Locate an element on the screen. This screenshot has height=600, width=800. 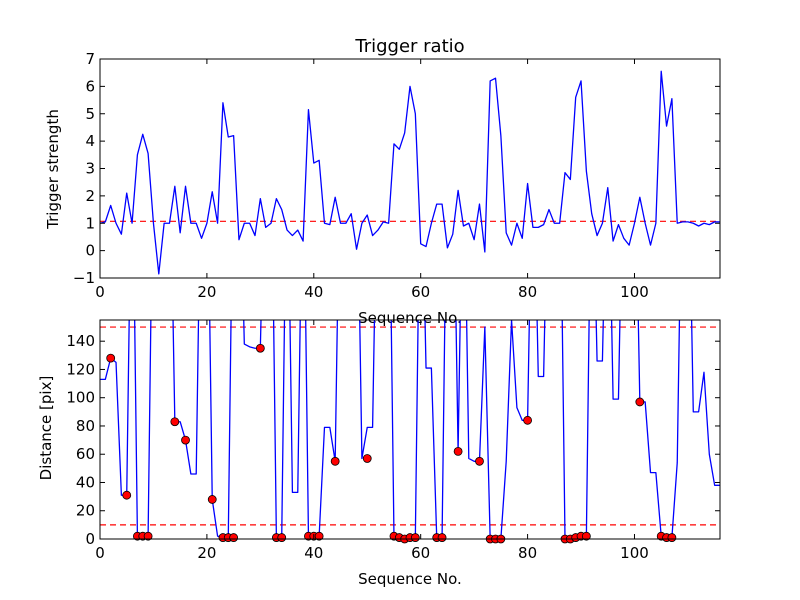
bottom-chart-ylabel: Distance [pix] is located at coordinates (46, 428).